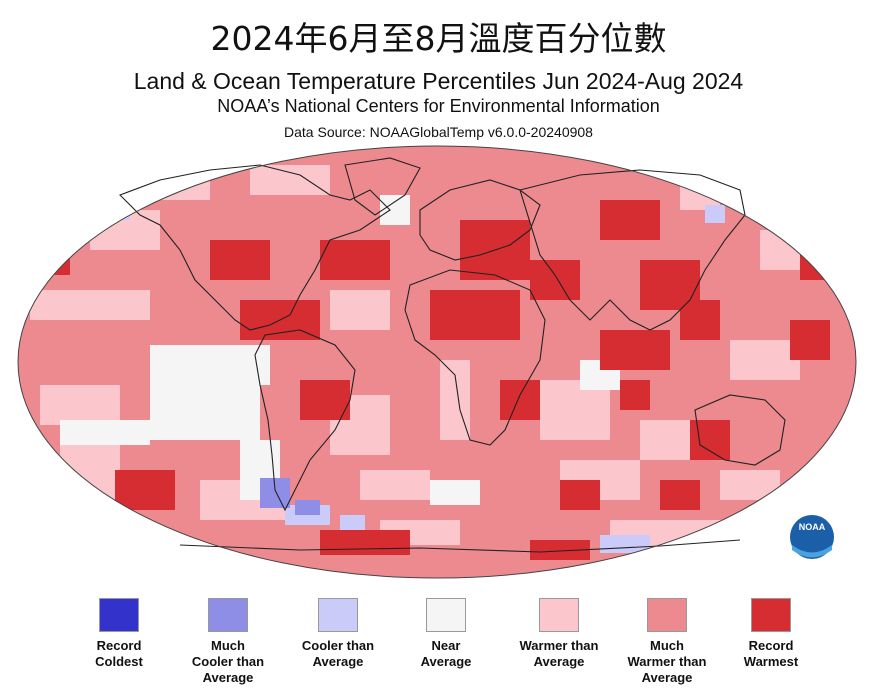 The width and height of the screenshot is (877, 700). I want to click on noaa-logo-text: NOAA, so click(812, 527).